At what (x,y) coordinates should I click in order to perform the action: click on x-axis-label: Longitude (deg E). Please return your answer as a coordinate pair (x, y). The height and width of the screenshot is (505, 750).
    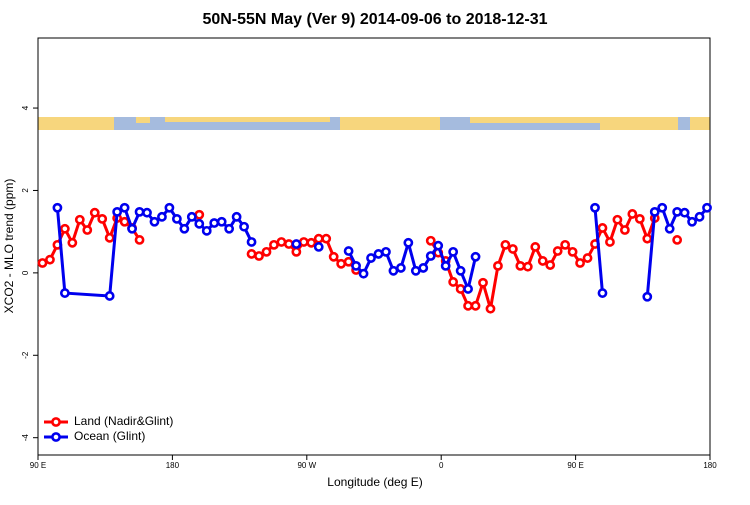
    Looking at the image, I should click on (374, 482).